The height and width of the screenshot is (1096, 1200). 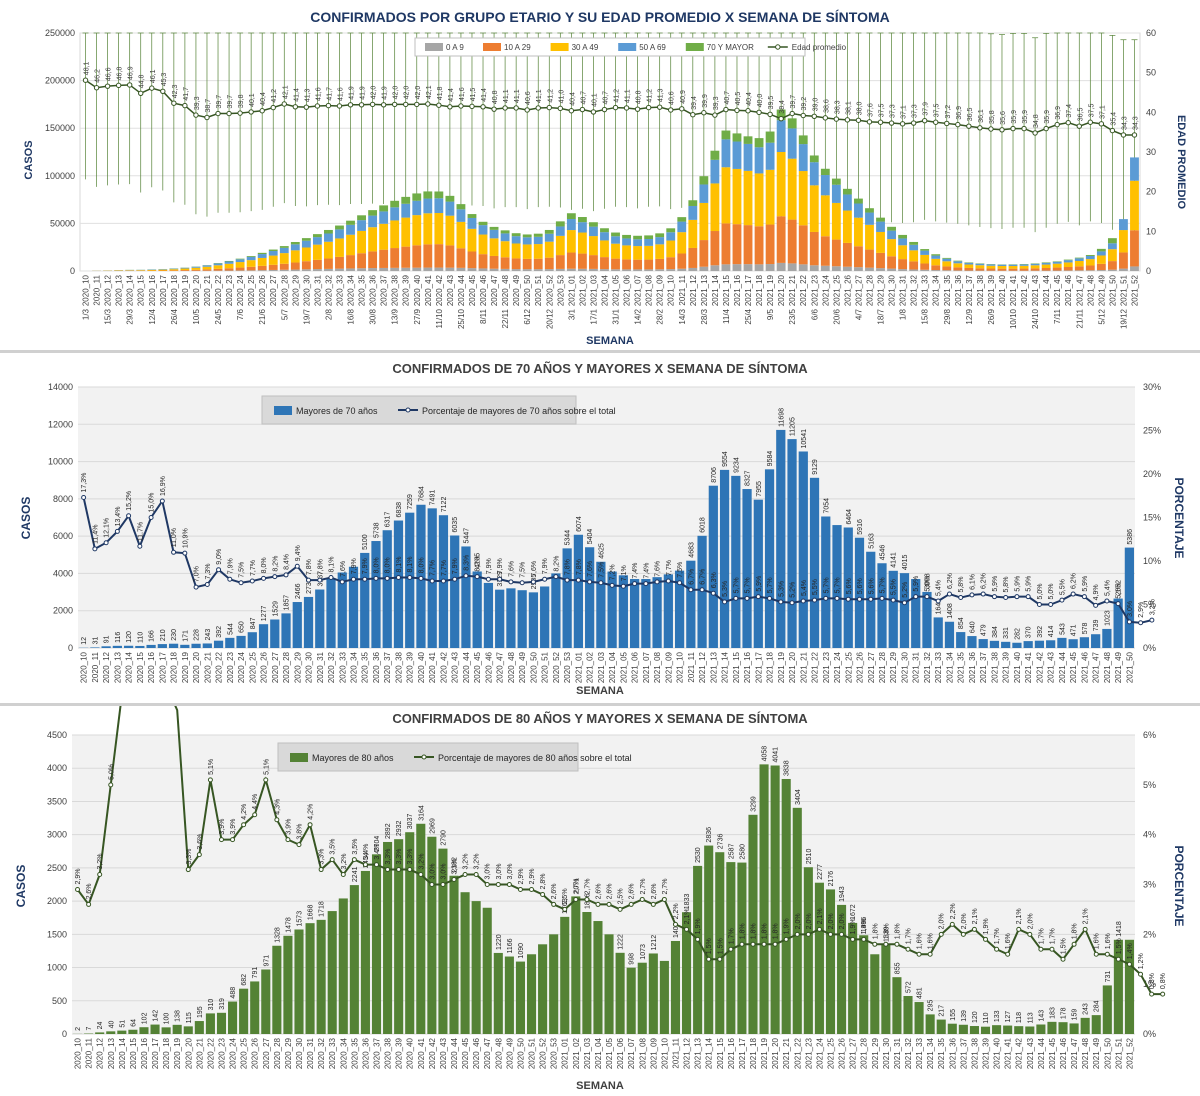 What do you see at coordinates (432, 1053) in the screenshot?
I see `x-tick-label: 2020_42` at bounding box center [432, 1053].